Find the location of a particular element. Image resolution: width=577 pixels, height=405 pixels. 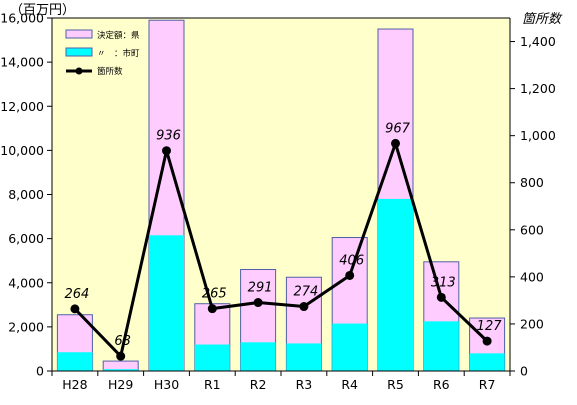

x-tick-label: R6 is located at coordinates (441, 384).